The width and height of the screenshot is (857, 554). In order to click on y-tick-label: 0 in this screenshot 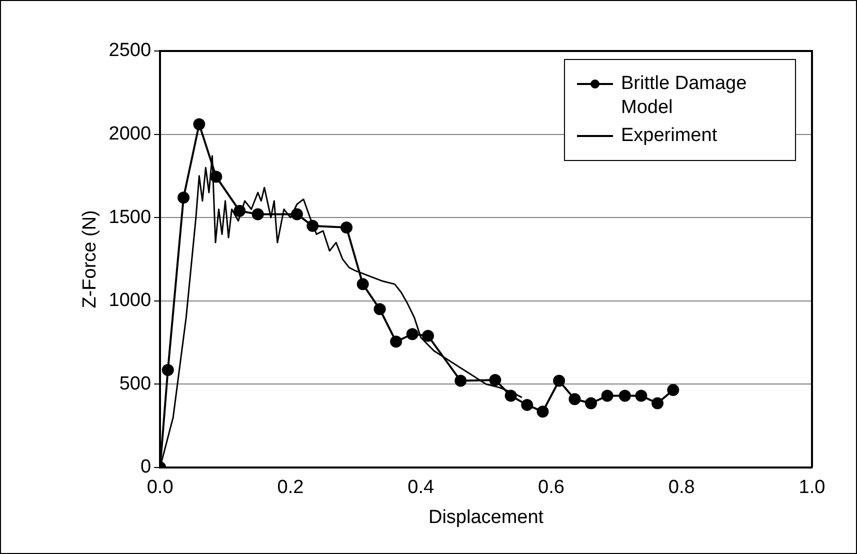, I will do `click(146, 467)`.